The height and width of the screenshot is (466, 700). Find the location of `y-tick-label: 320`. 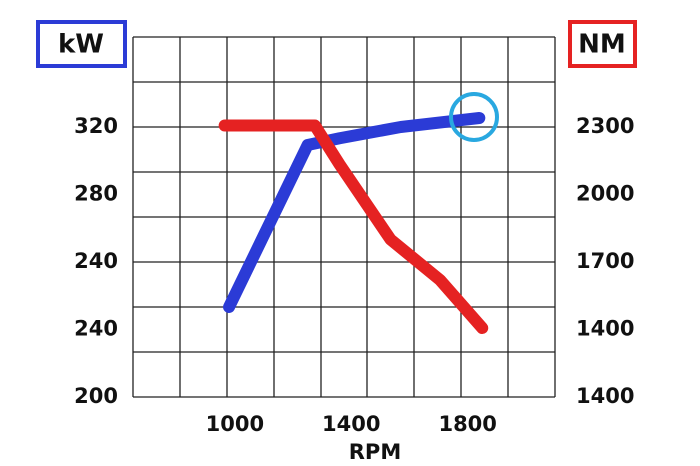

y-tick-label: 320 is located at coordinates (96, 126).